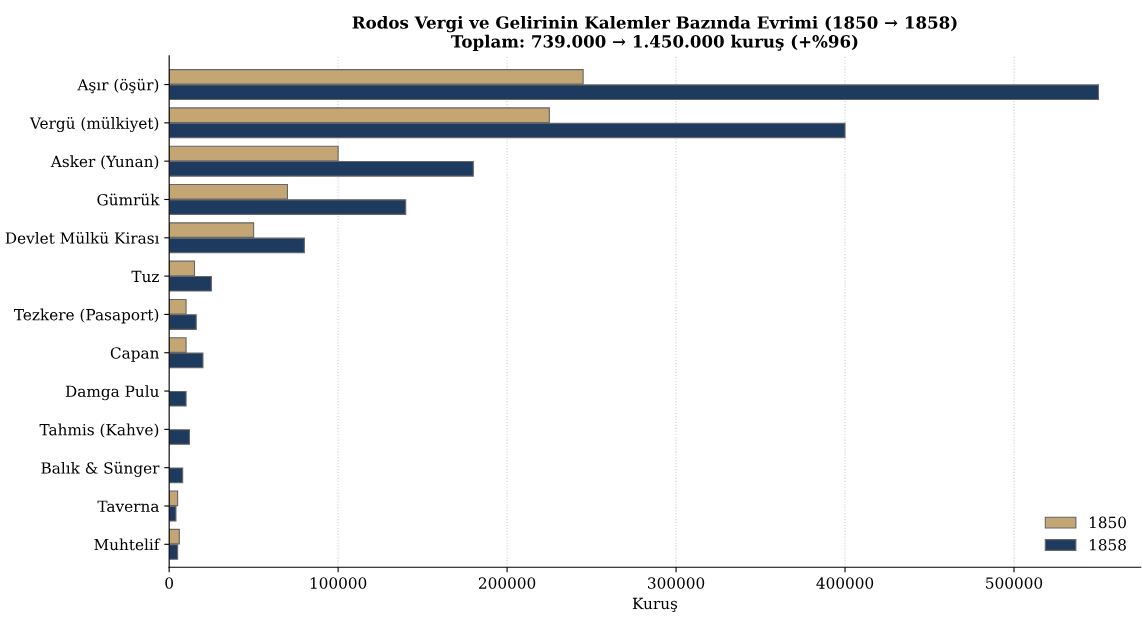  What do you see at coordinates (112, 393) in the screenshot?
I see `y-tick-label: Damga Pulu` at bounding box center [112, 393].